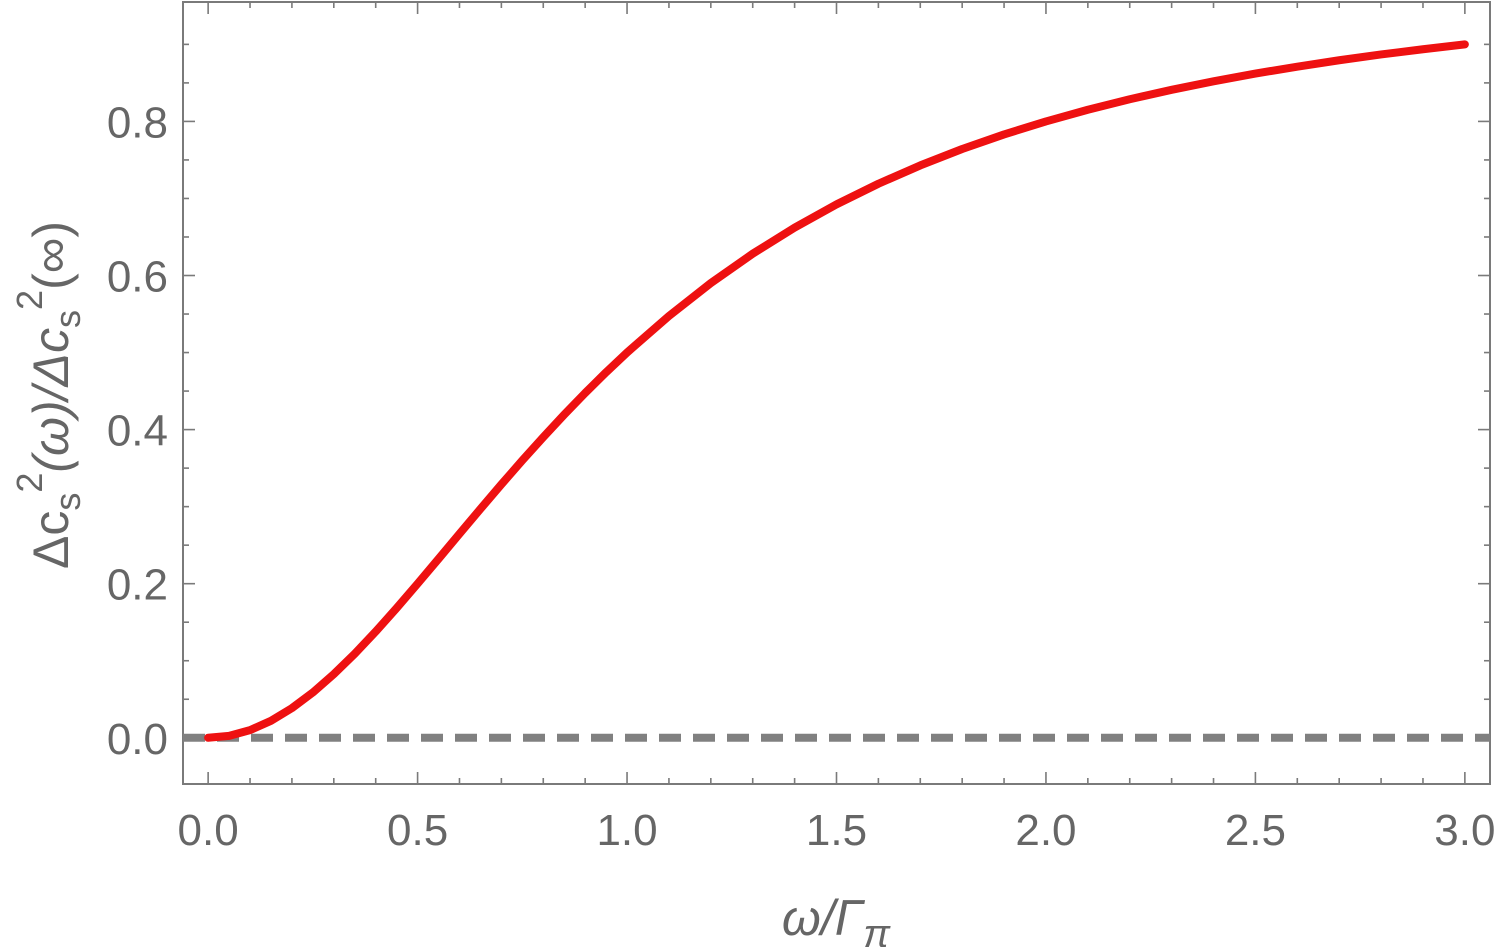 Image resolution: width=1500 pixels, height=947 pixels. What do you see at coordinates (836, 918) in the screenshot?
I see `x-axis-label: ω/Γπ` at bounding box center [836, 918].